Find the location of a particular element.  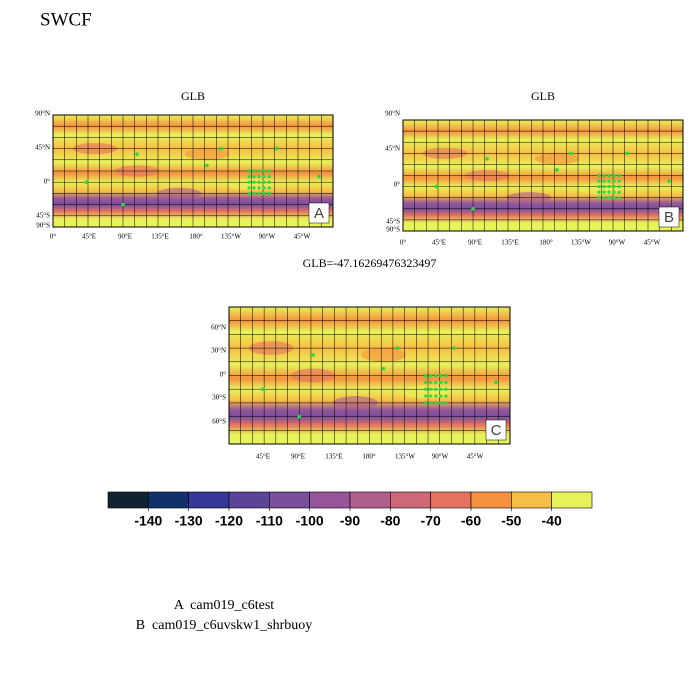

panel-letter-box is located at coordinates (669, 217).